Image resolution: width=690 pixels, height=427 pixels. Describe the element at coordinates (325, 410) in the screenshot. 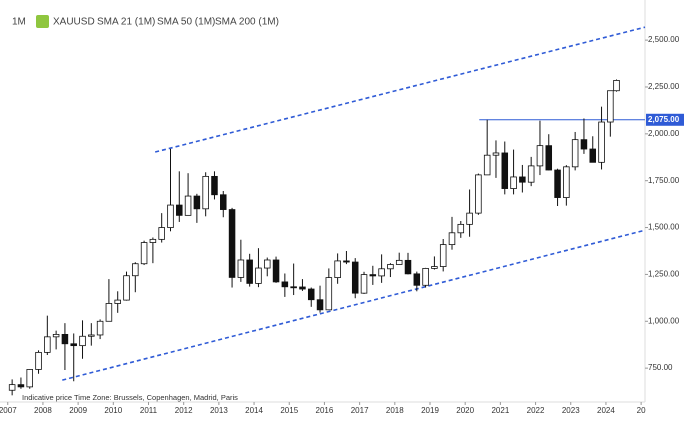

I see `x-tick-label: 2016` at that location.